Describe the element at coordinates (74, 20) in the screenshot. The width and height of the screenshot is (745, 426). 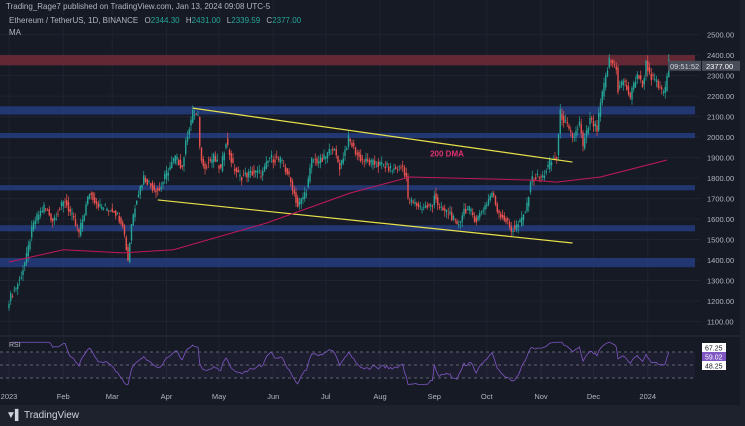
I see `symbol-name: Ethereum / TetherUS, 1D, BINANCE` at that location.